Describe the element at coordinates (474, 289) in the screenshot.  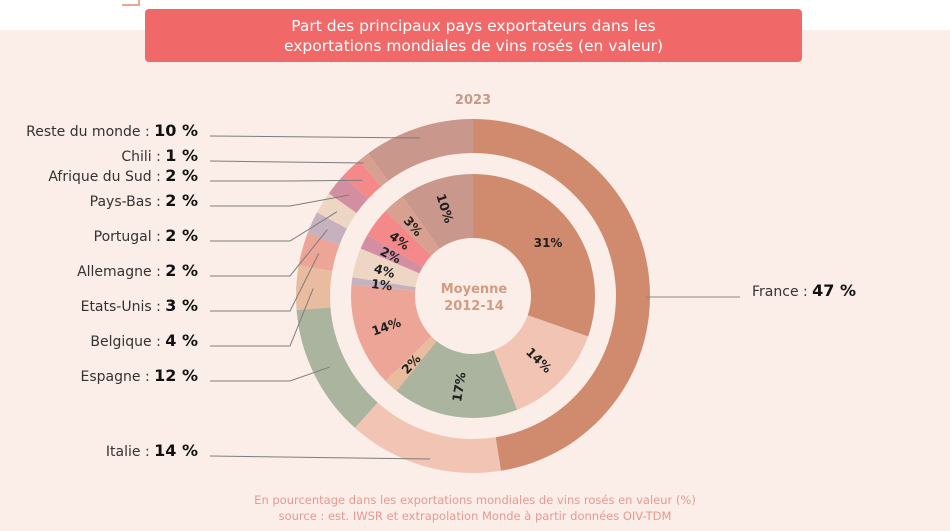
I see `center-label-line-1: Moyenne` at that location.